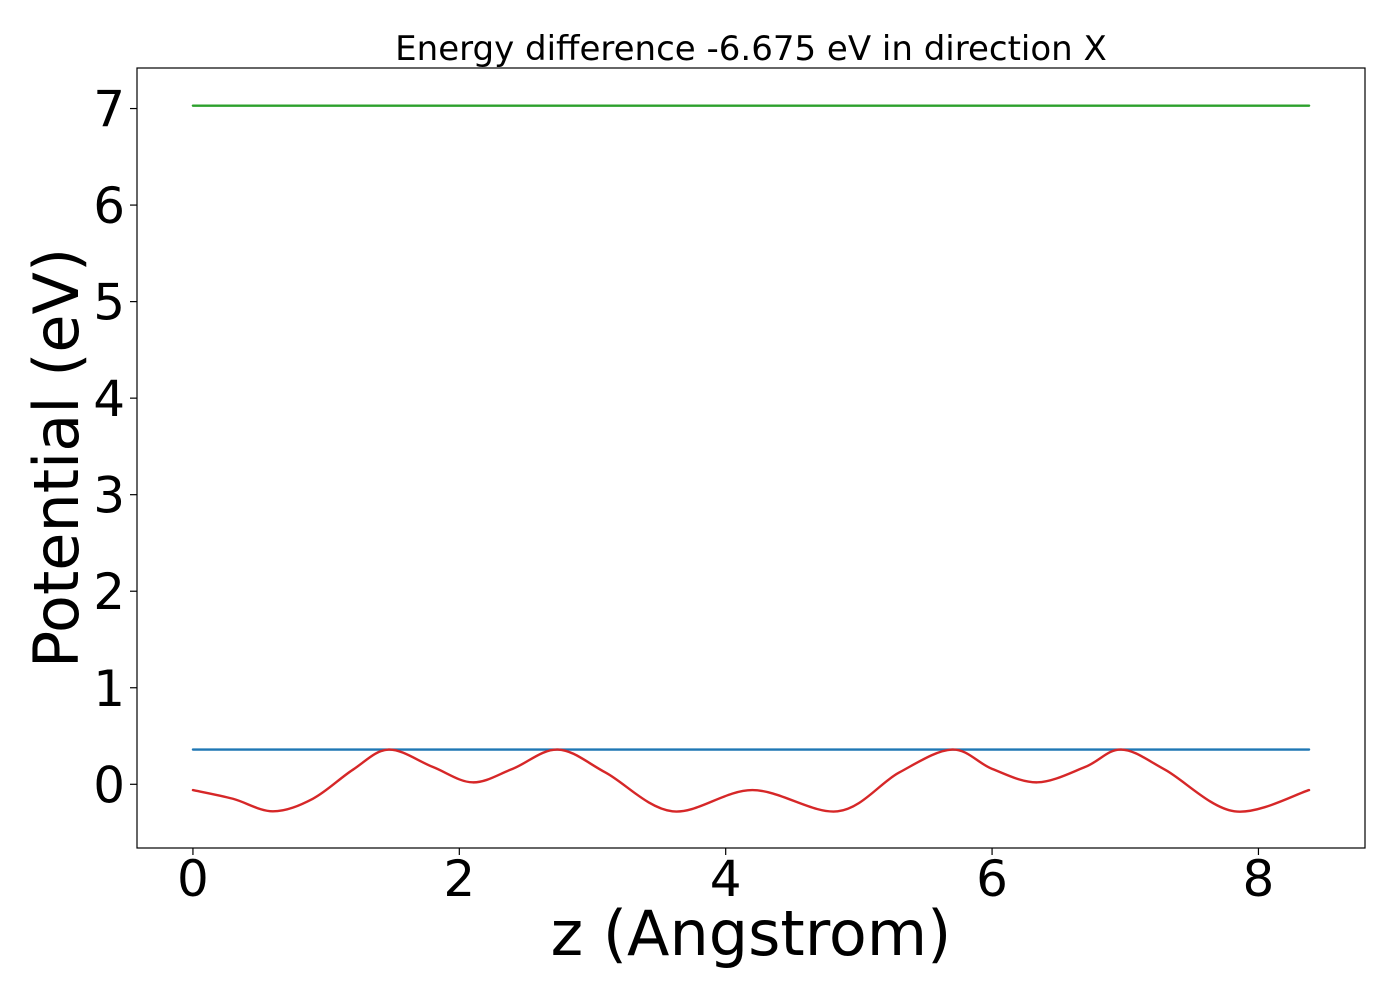  Describe the element at coordinates (992, 879) in the screenshot. I see `x-tick-label: 6` at that location.